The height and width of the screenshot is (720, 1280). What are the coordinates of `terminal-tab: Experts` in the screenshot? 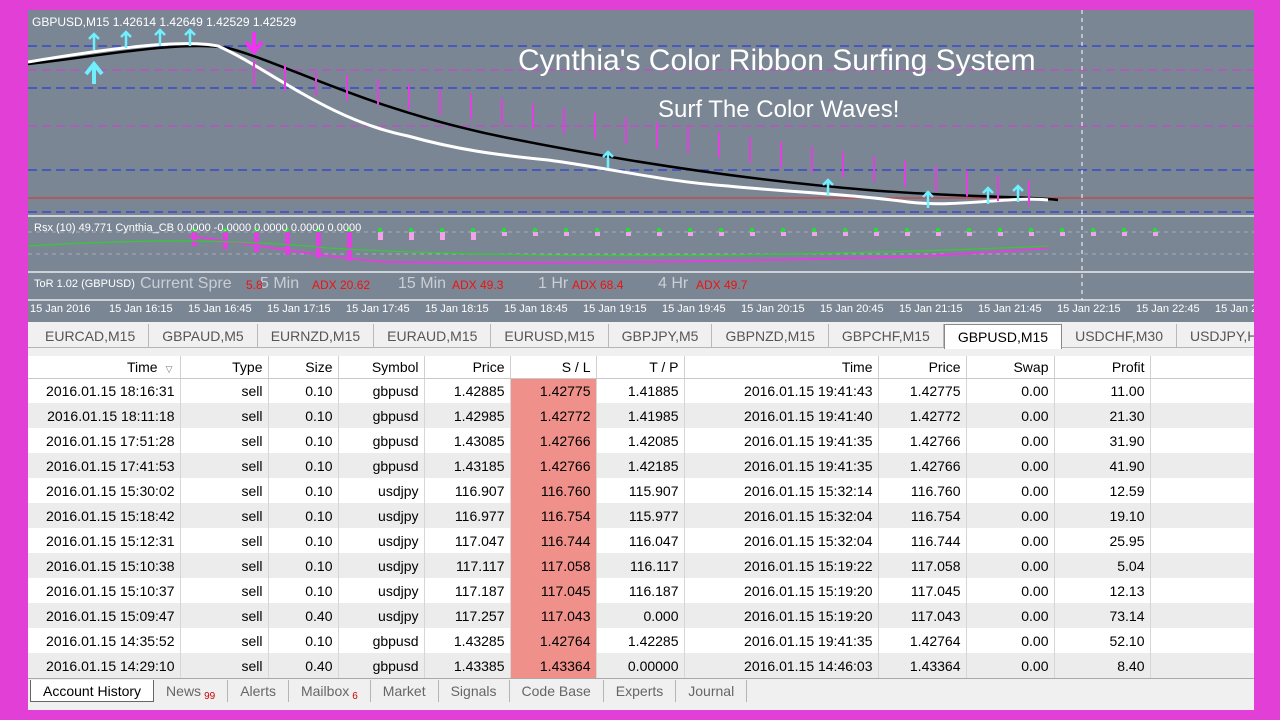 It's located at (640, 691).